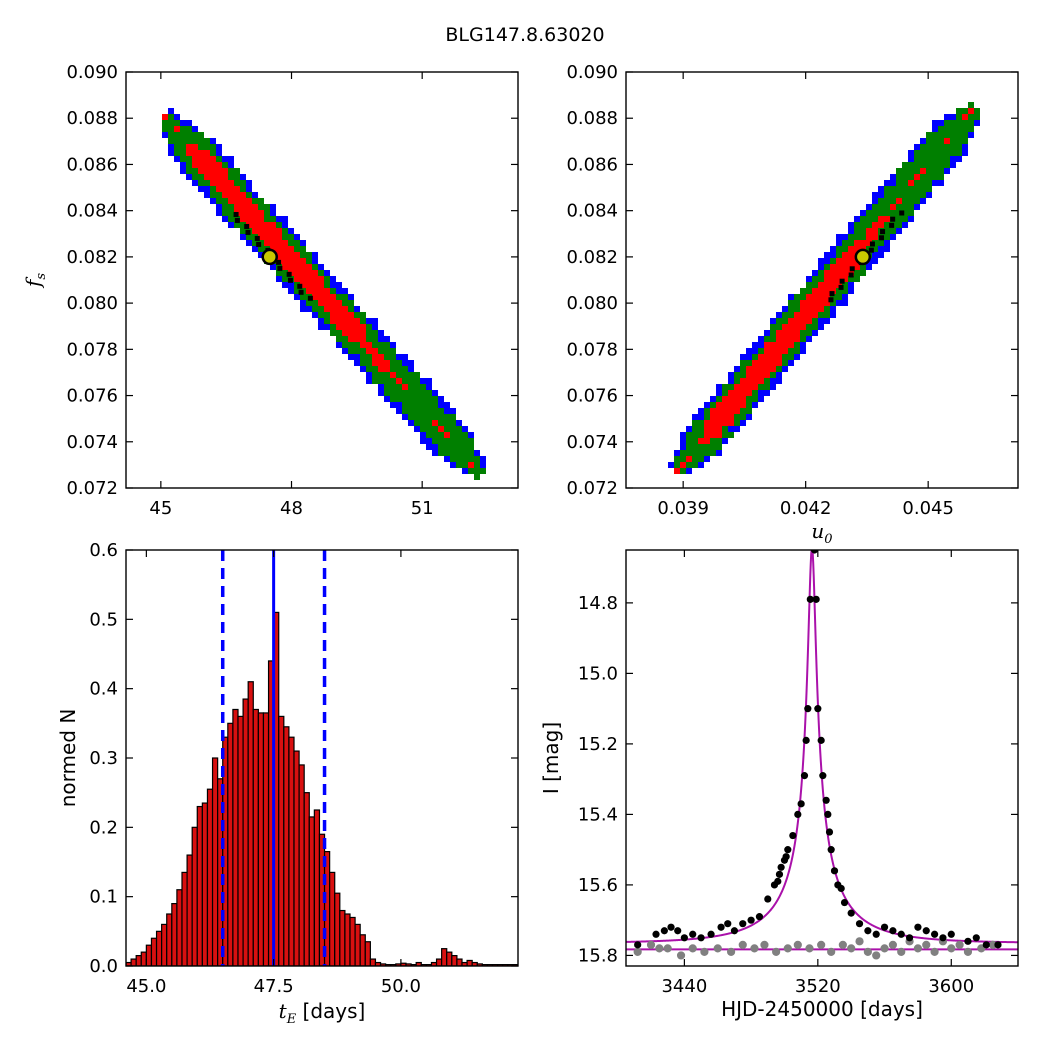 The width and height of the screenshot is (1050, 1050). Describe the element at coordinates (68, 758) in the screenshot. I see `y-axis-label: normed N` at that location.